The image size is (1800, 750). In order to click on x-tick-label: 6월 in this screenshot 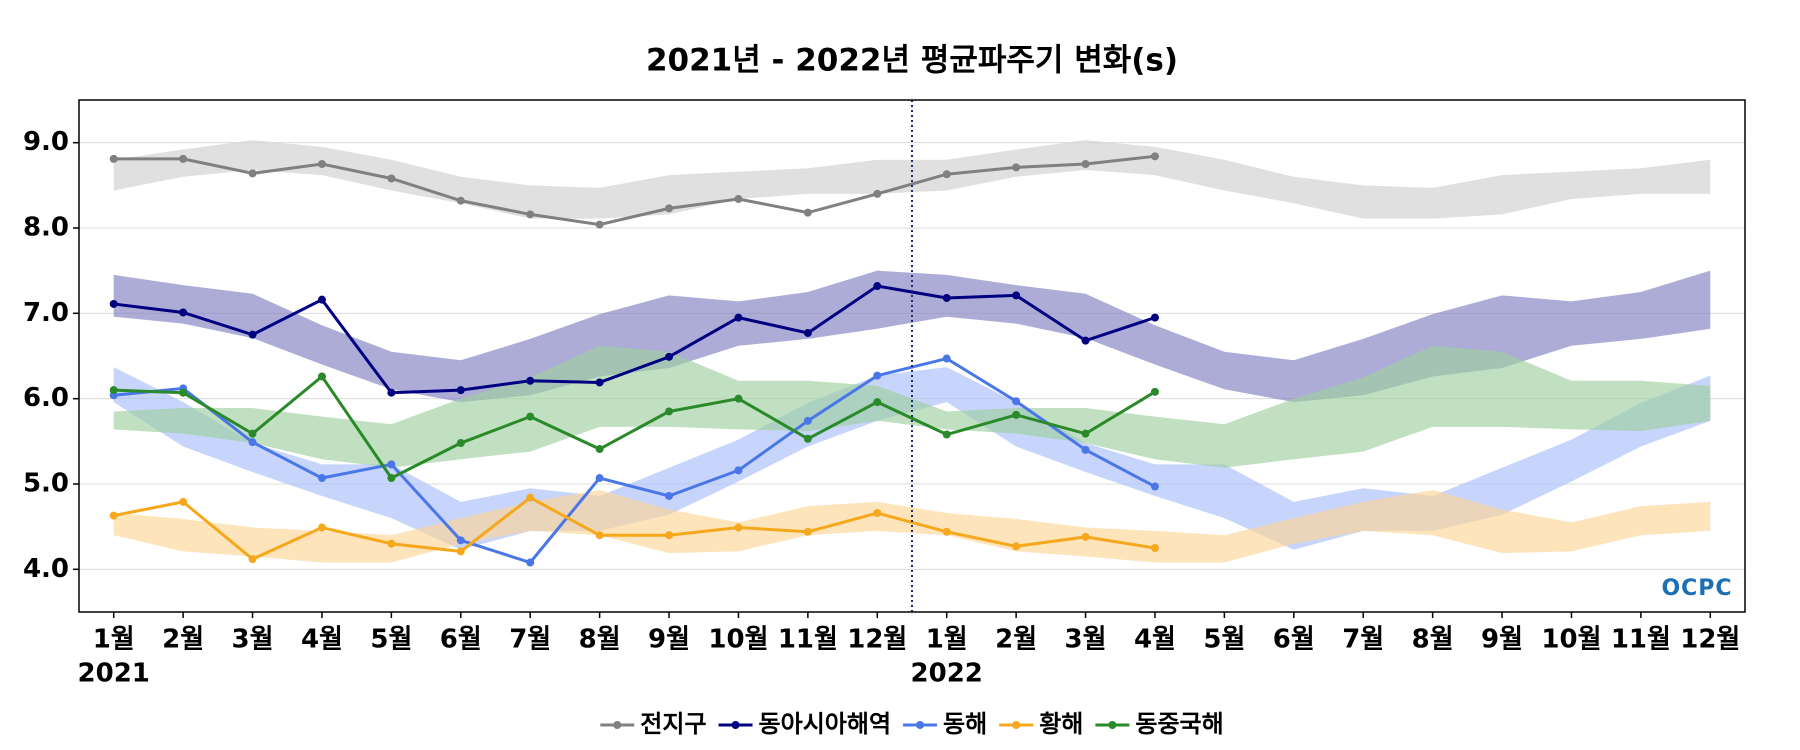, I will do `click(461, 640)`.